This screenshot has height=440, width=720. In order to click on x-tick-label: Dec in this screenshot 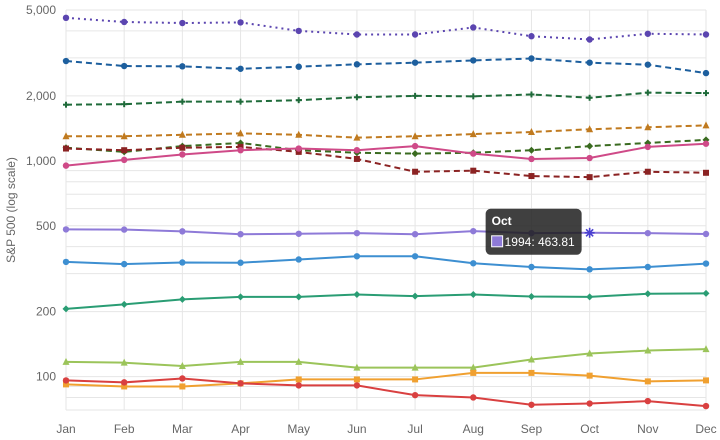, I will do `click(705, 429)`.